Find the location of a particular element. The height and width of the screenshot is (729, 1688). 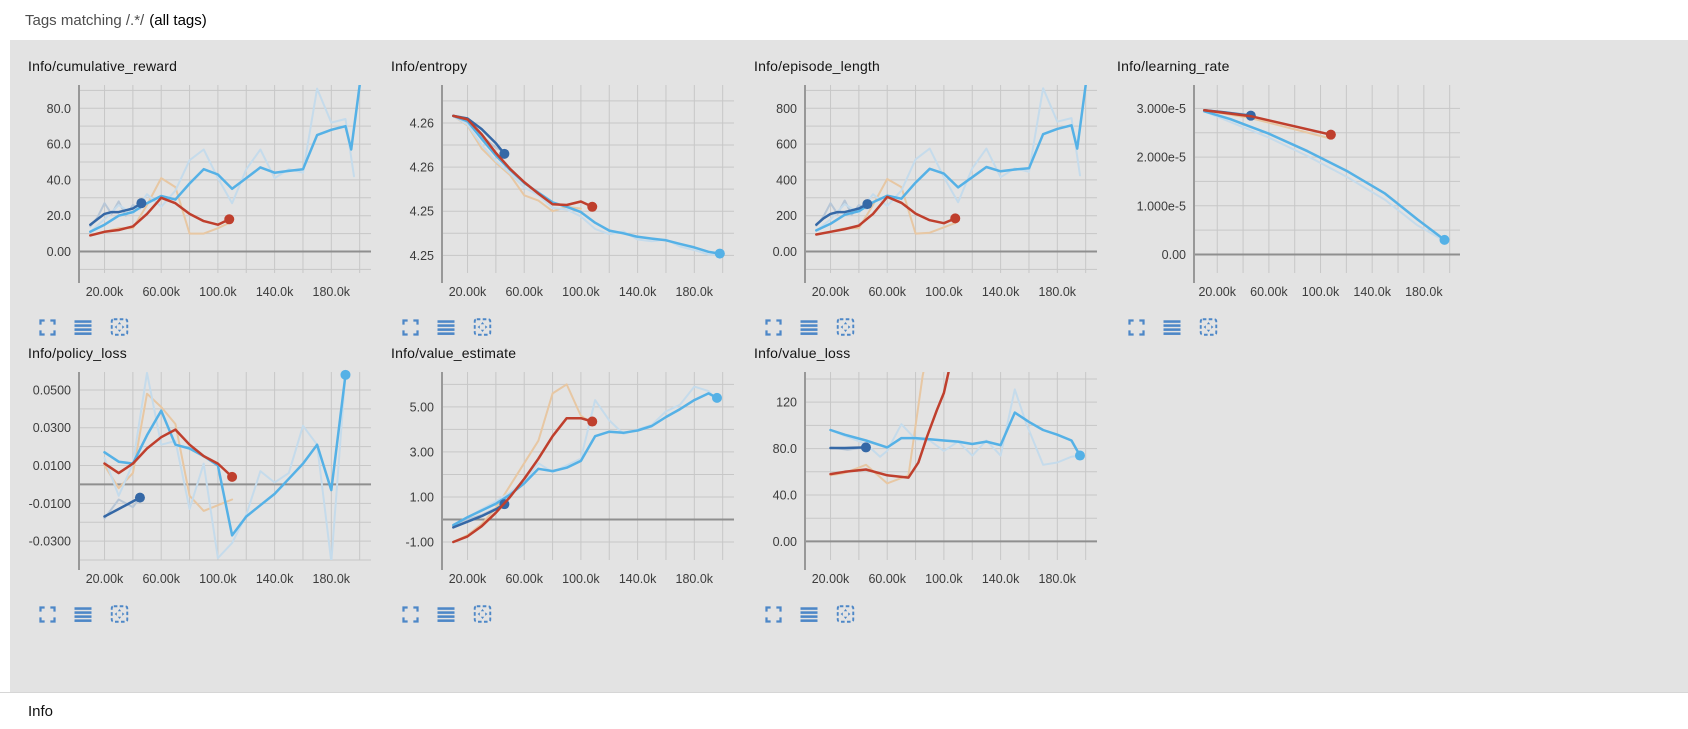

y-tick-label: 120 is located at coordinates (786, 403).